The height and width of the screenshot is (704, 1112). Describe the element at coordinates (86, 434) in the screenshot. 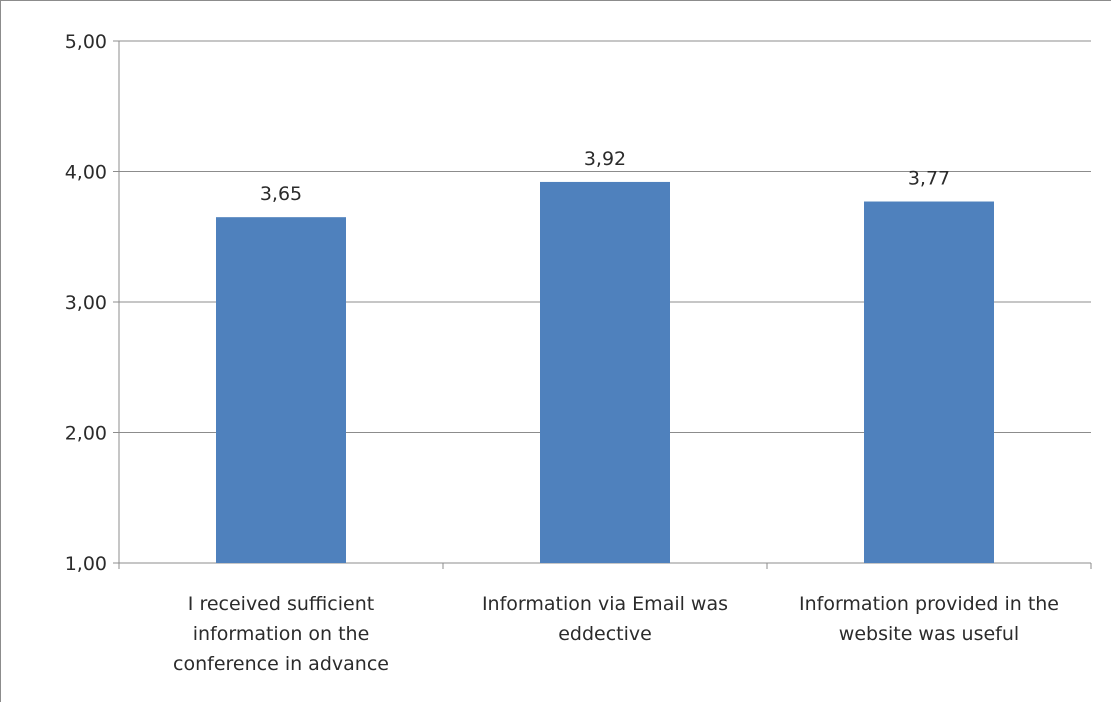

I see `y-tick-label: 2,00` at that location.